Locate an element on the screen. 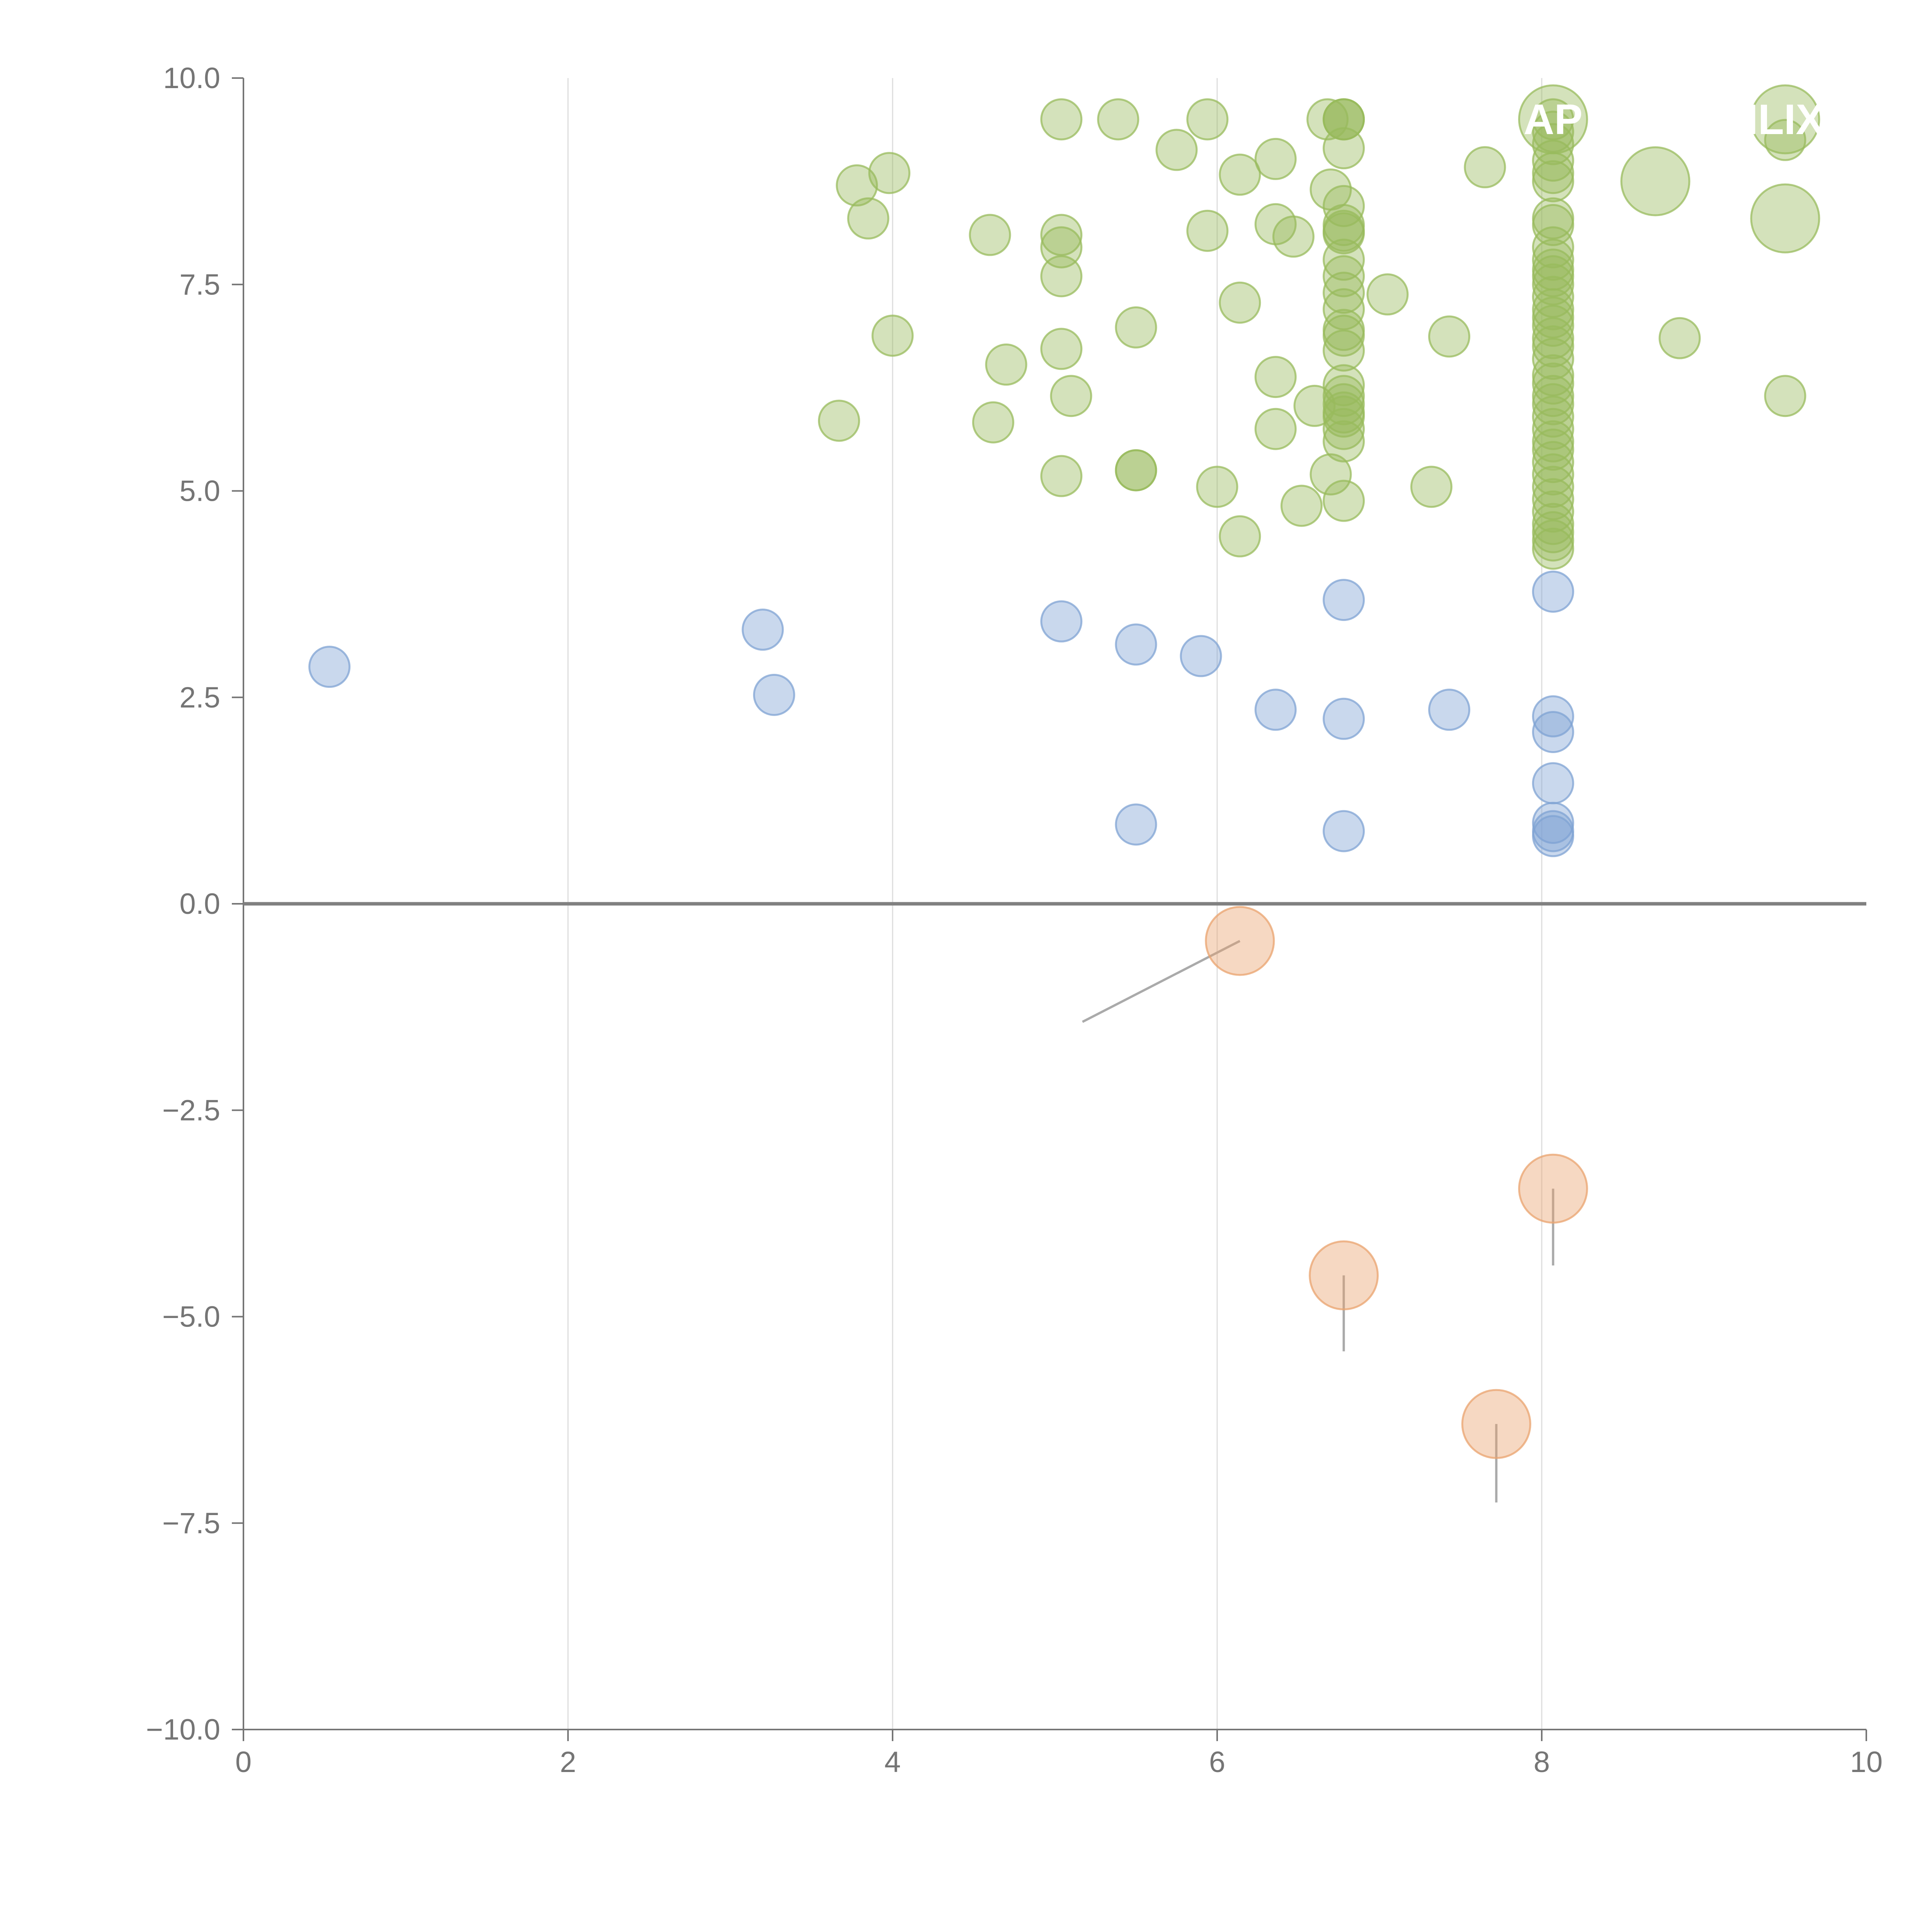 The height and width of the screenshot is (1932, 1932). bubble-label: ILIX is located at coordinates (1785, 120).